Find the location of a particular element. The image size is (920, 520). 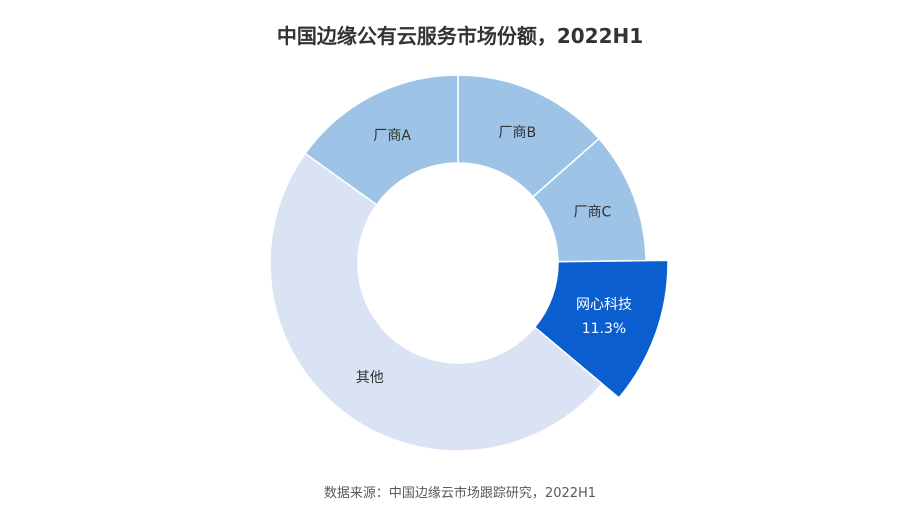

slice-label-4: 厂商A is located at coordinates (392, 136).